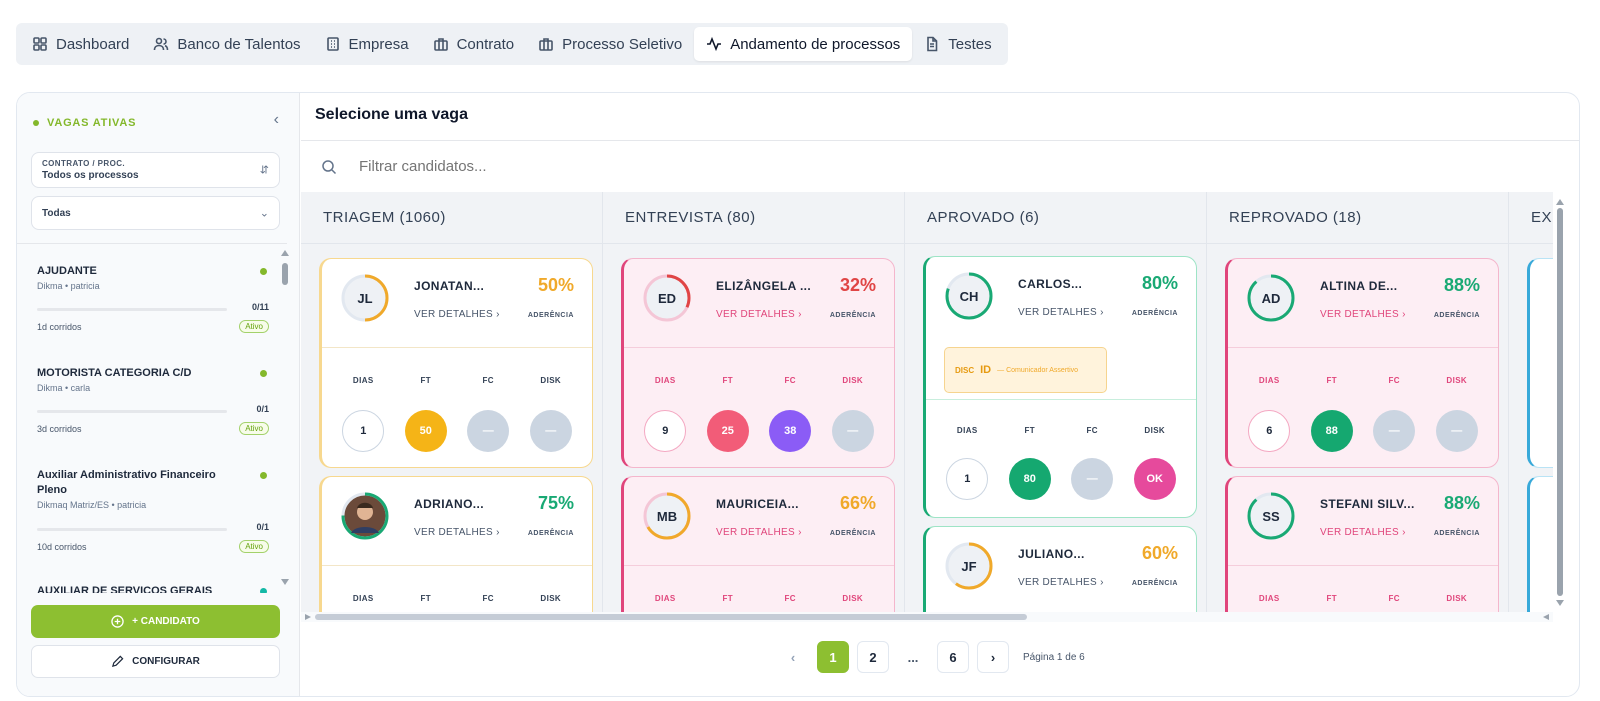  Describe the element at coordinates (1271, 298) in the screenshot. I see `adherence-ring: AD` at that location.